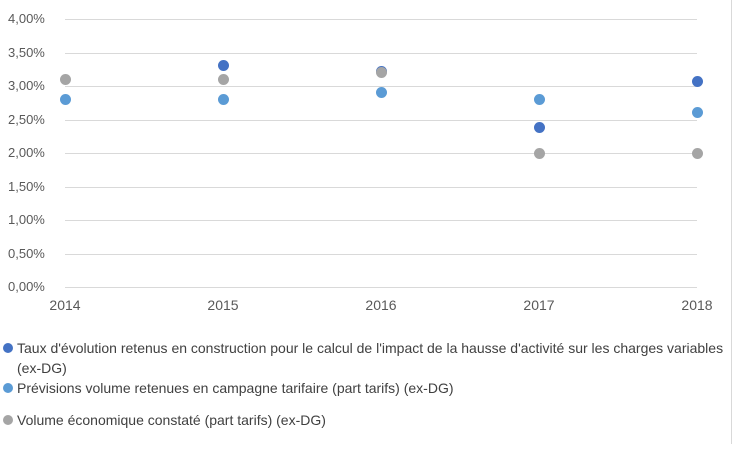 The image size is (734, 453). I want to click on y-axis-tick-label: 0,00%, so click(26, 286).